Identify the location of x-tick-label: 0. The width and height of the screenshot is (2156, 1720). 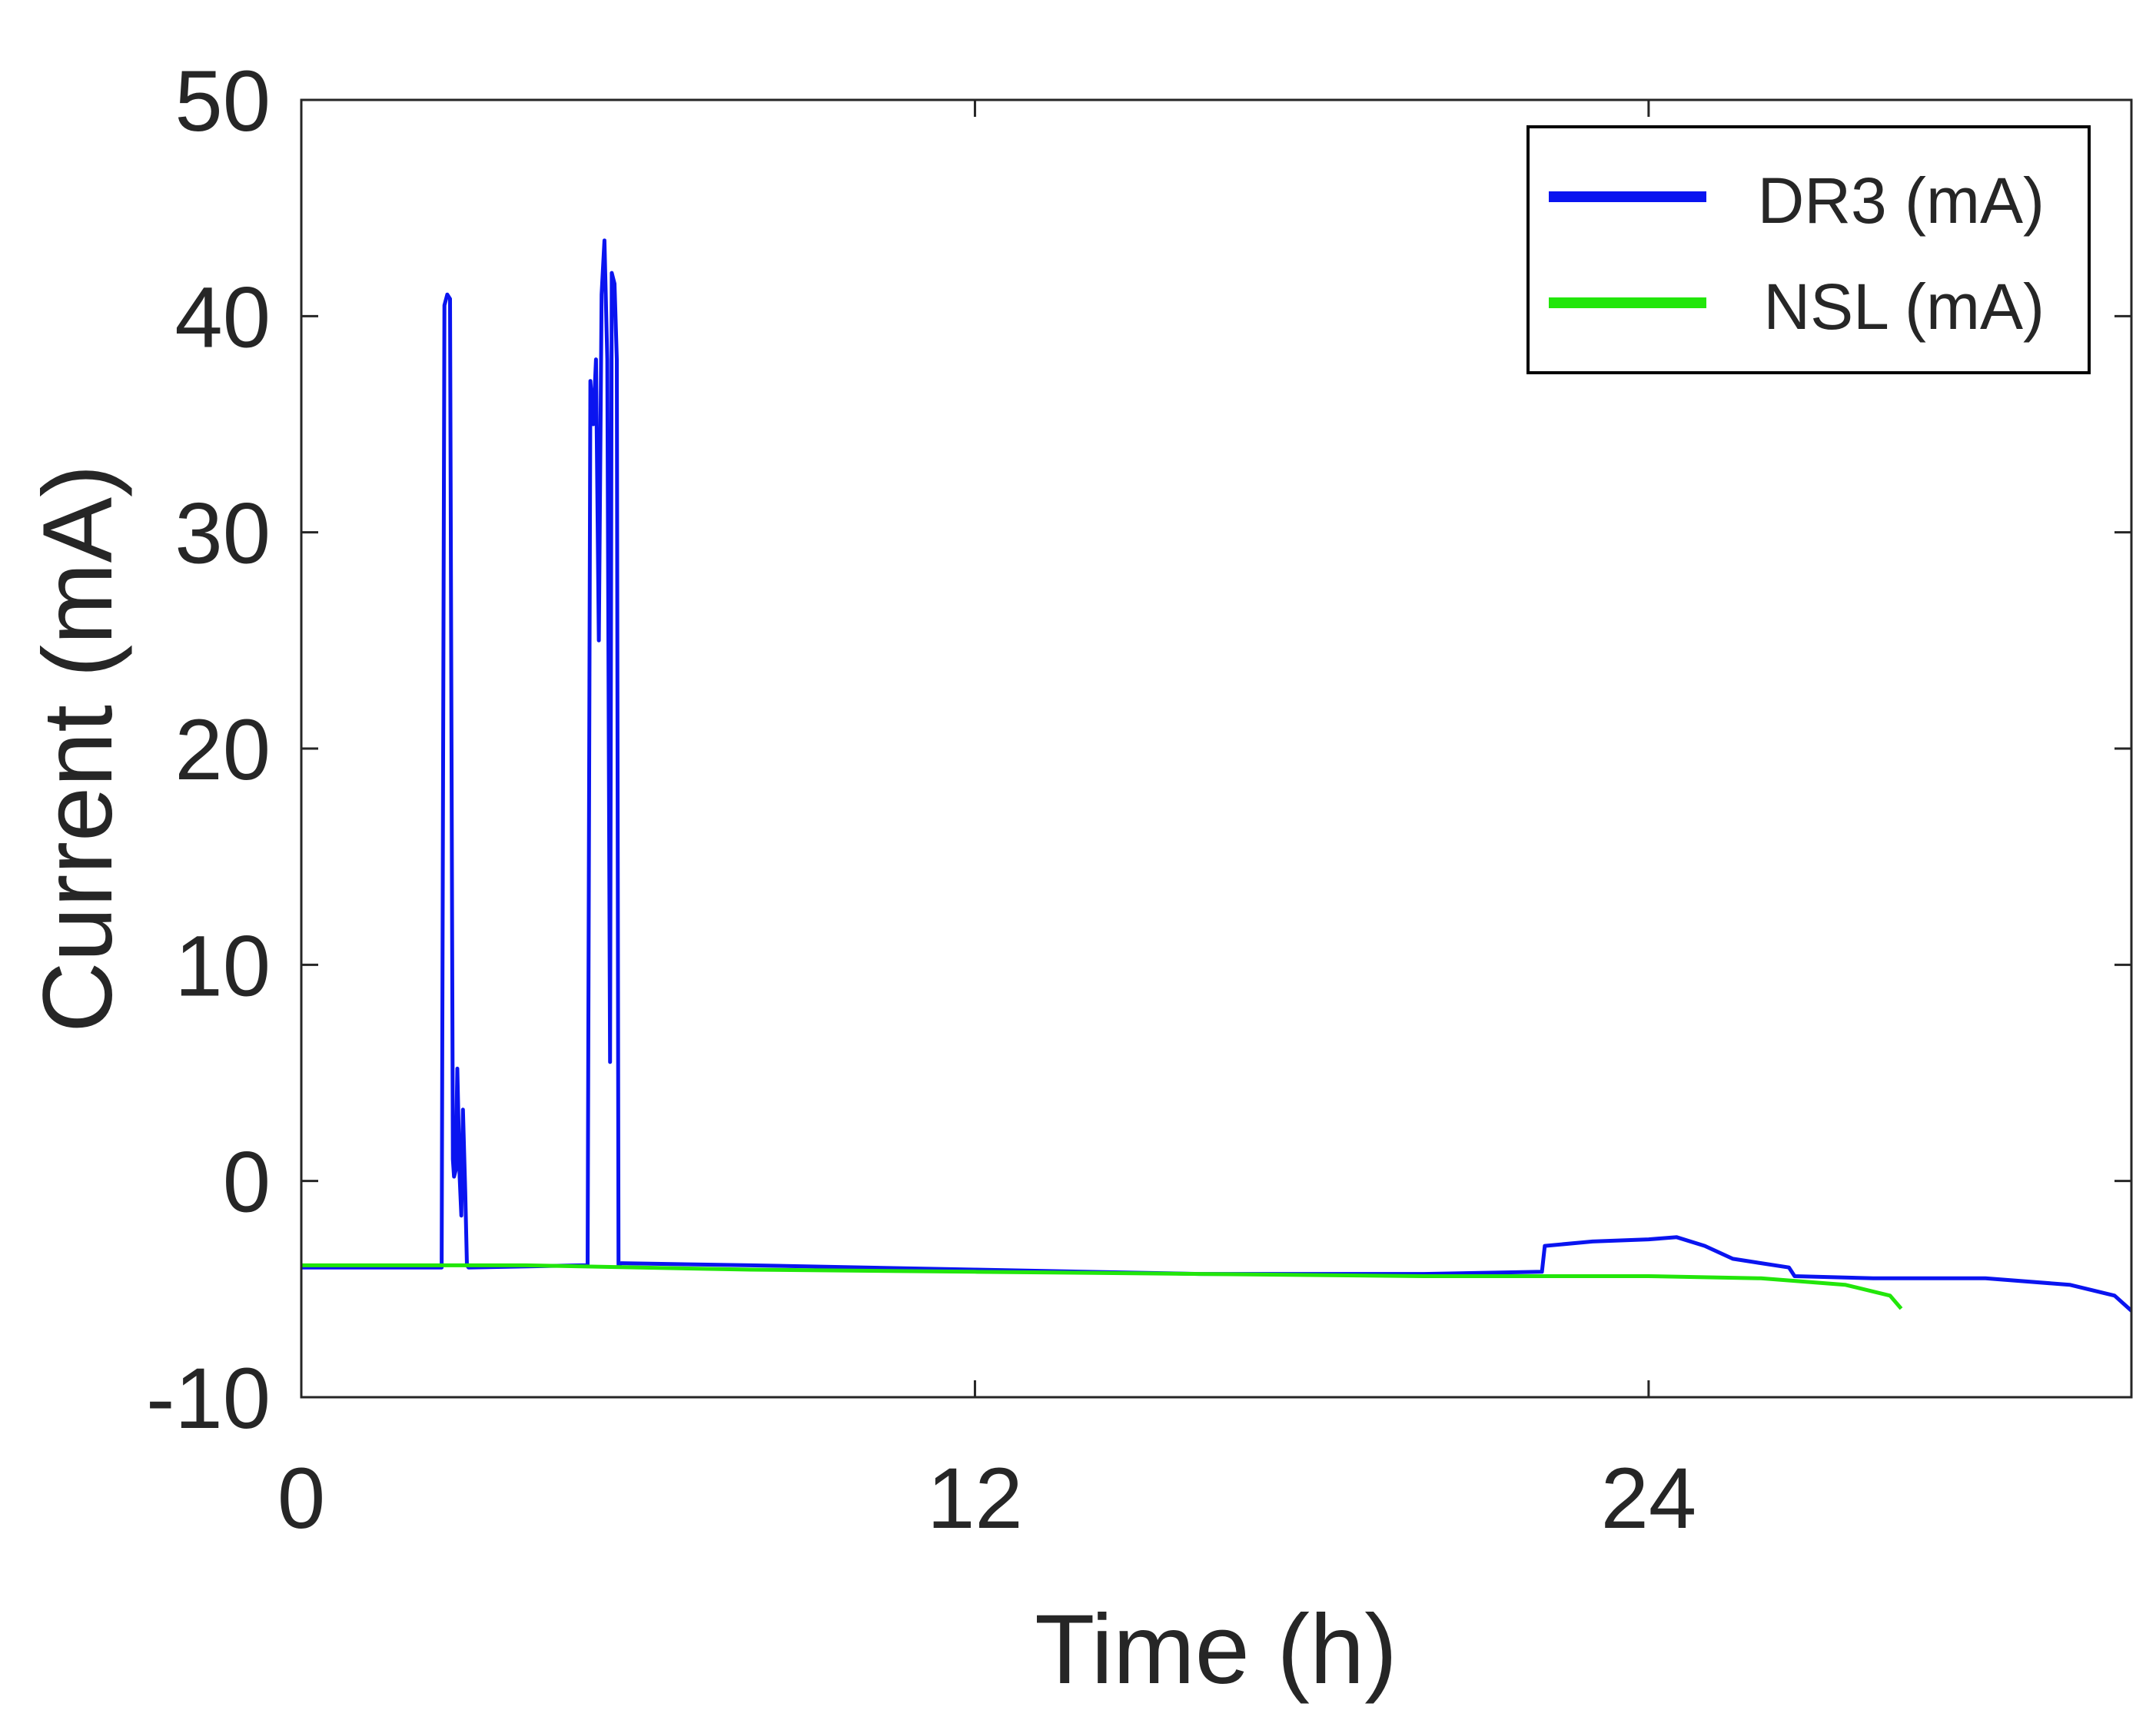
(301, 1498).